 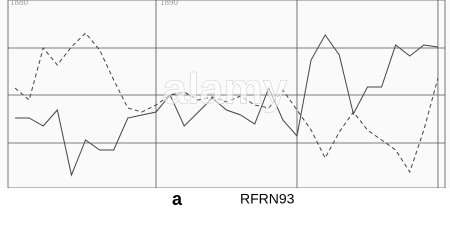 I want to click on logo: a, so click(x=177, y=199).